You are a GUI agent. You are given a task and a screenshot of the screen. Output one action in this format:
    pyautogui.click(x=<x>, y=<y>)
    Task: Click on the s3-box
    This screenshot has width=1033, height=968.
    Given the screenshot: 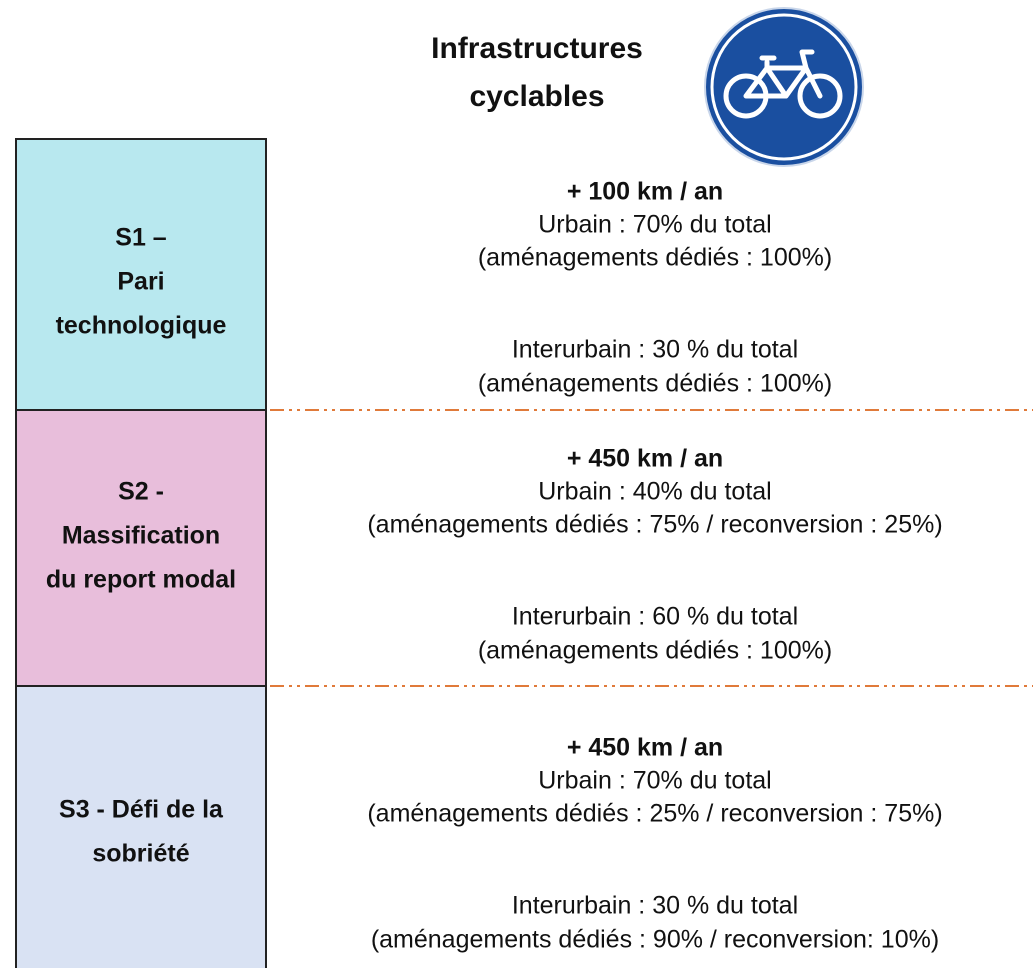 What is the action you would take?
    pyautogui.click(x=141, y=826)
    